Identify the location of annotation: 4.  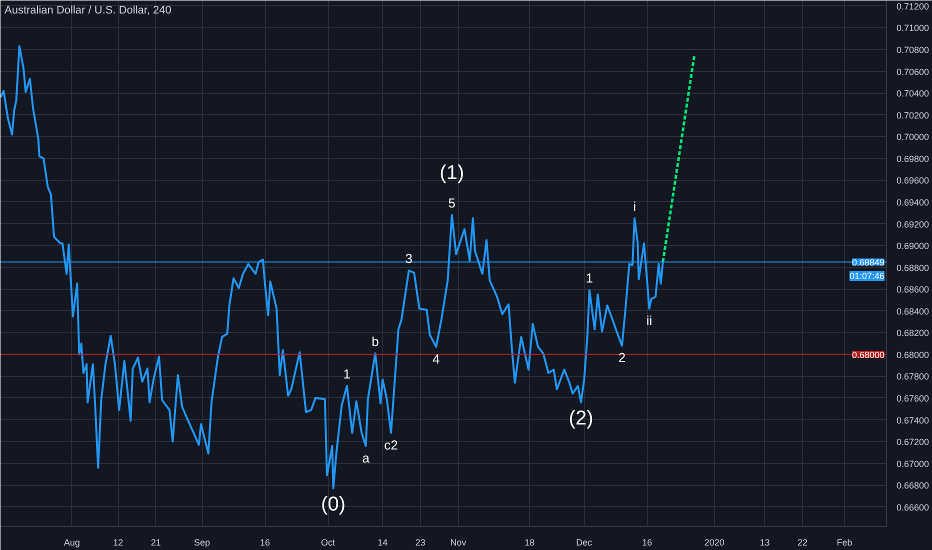
(436, 358).